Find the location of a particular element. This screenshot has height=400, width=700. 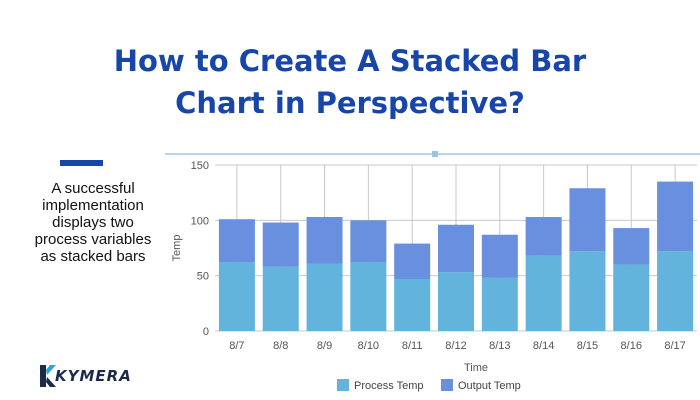

x-tick-label: 8/14 is located at coordinates (543, 346).